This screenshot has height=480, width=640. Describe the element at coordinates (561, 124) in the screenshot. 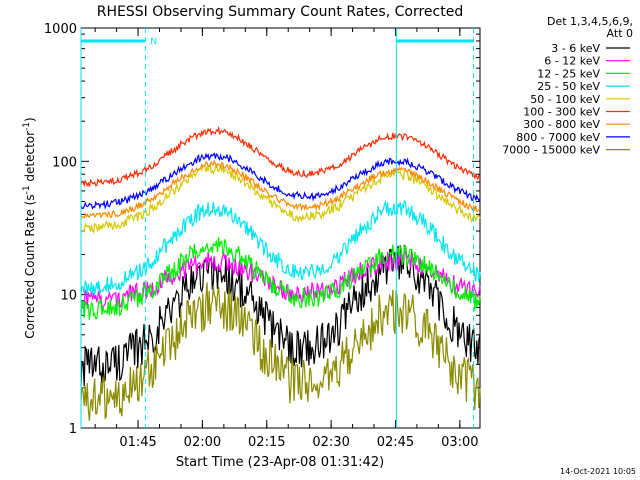

I see `legend-label: 300 - 800 keV` at that location.